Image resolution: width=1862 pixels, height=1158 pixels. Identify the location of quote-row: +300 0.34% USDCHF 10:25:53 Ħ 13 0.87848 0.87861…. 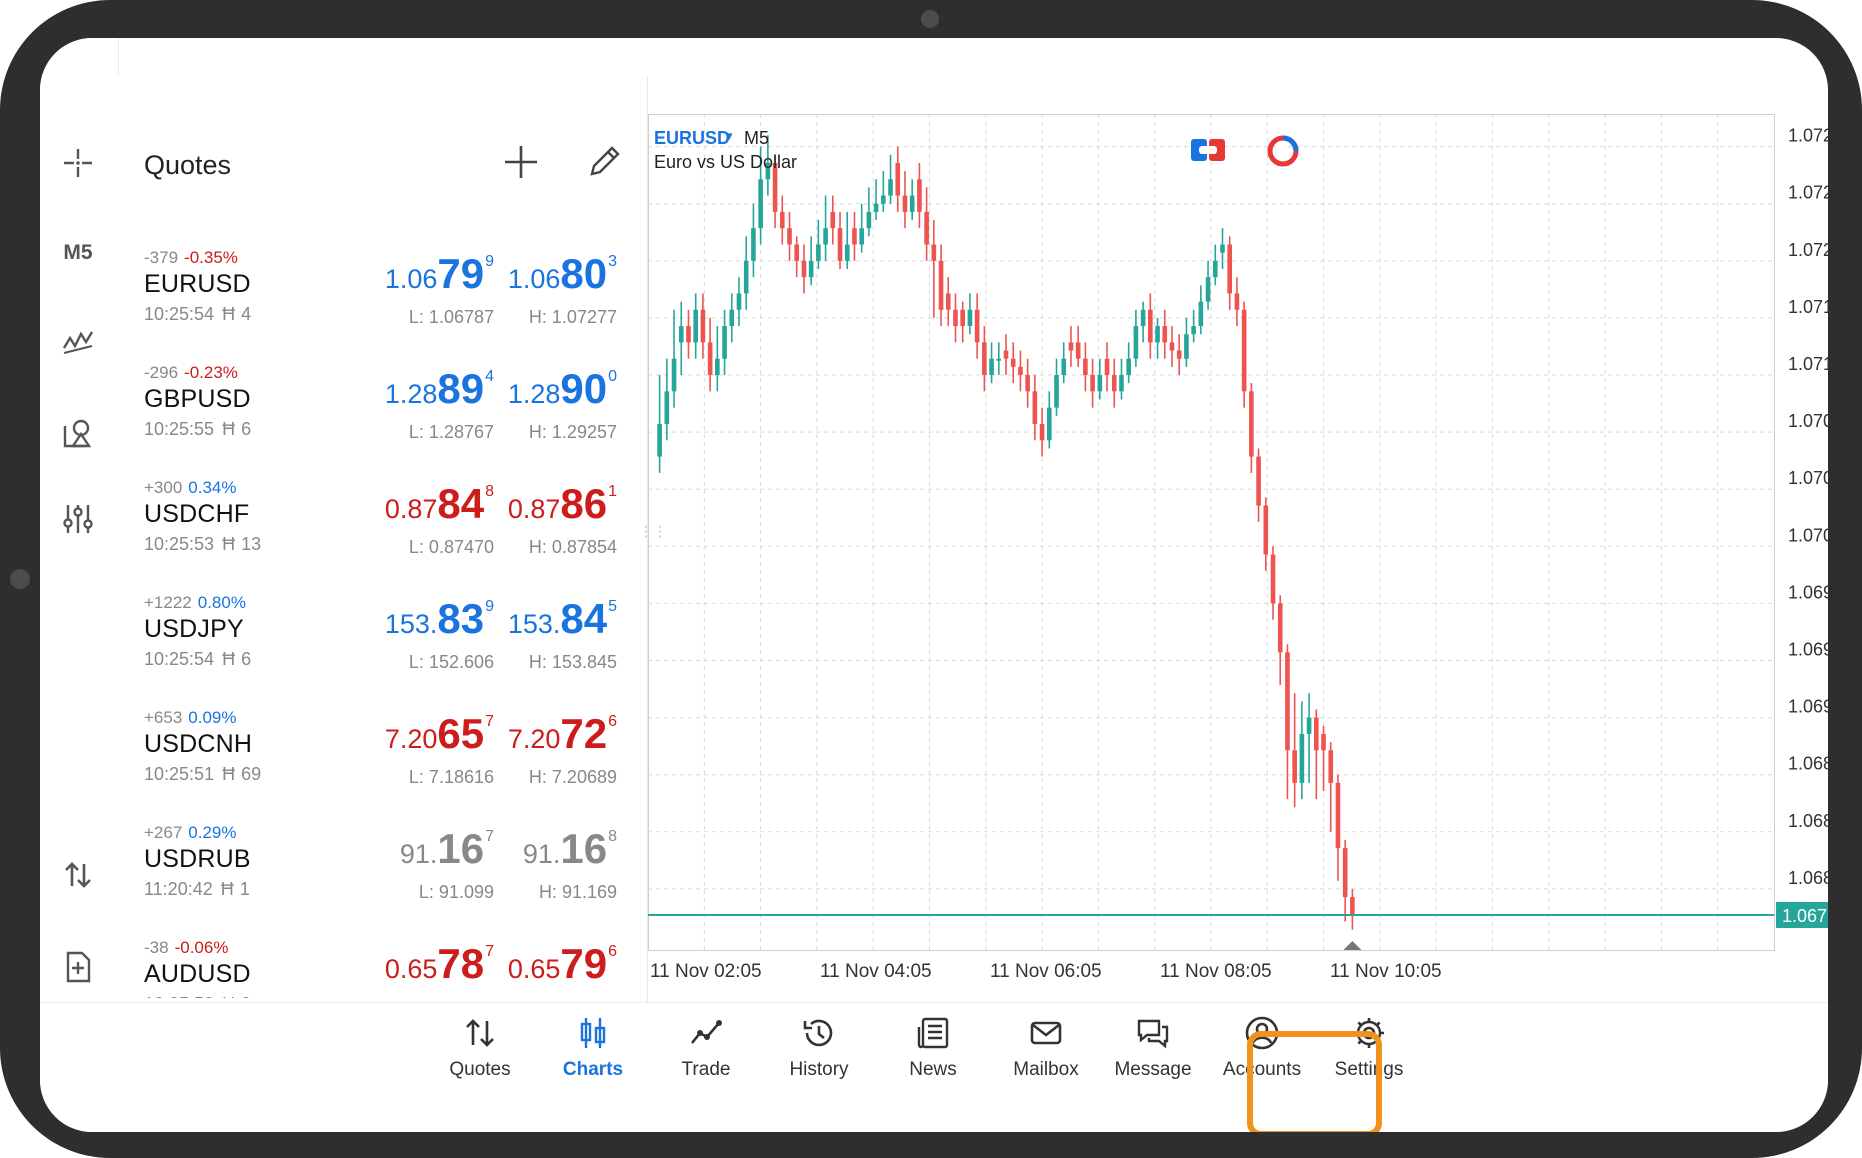
(382, 521).